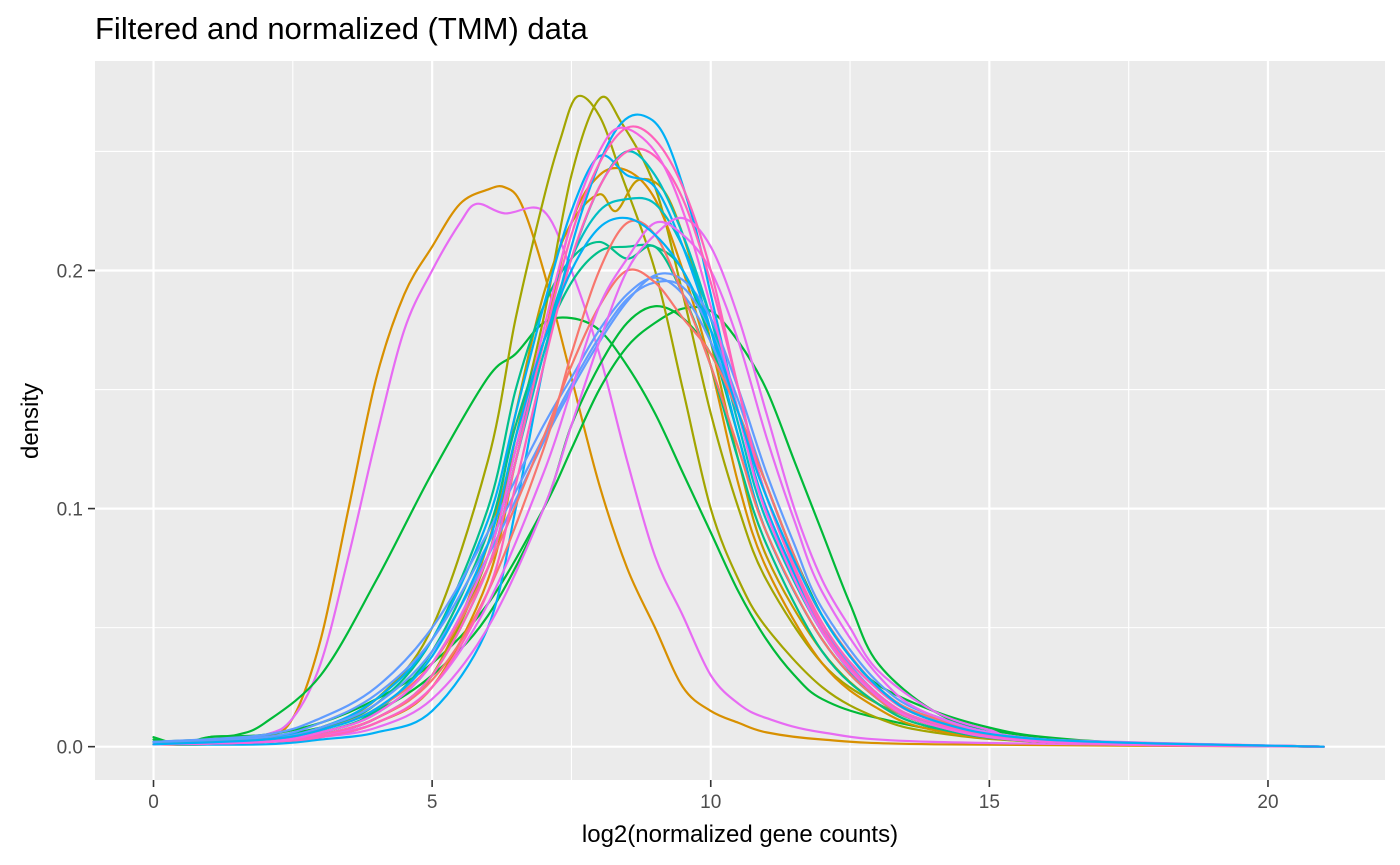 The height and width of the screenshot is (865, 1400). I want to click on x-tick-label: 0, so click(153, 802).